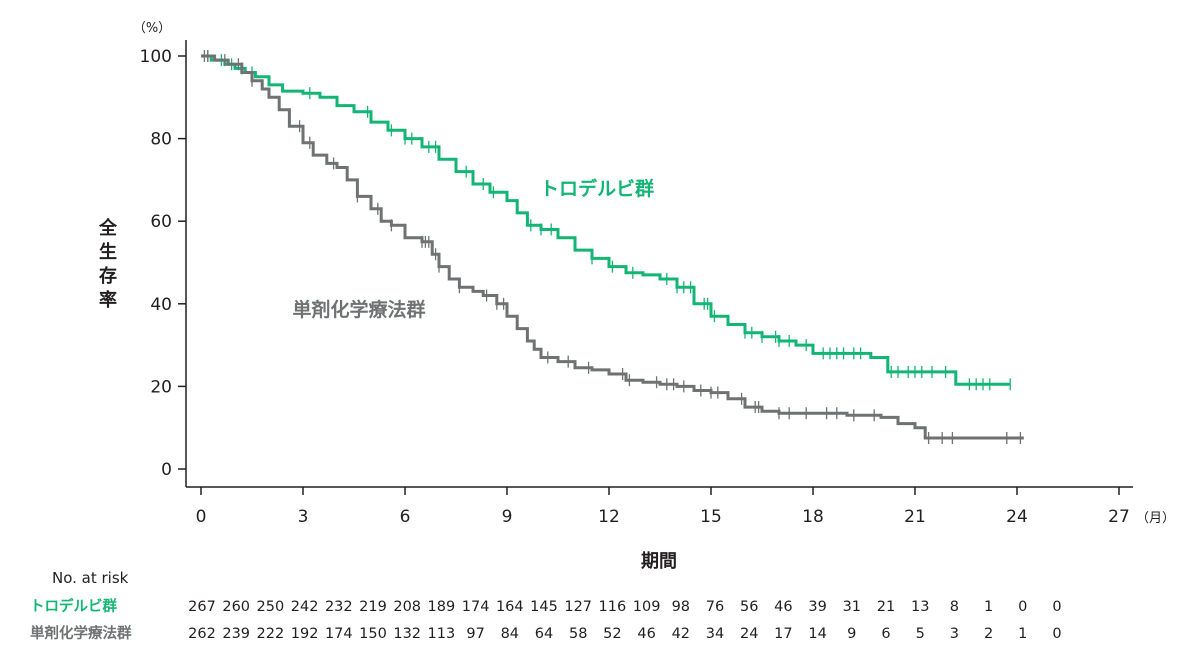 The height and width of the screenshot is (649, 1200). Describe the element at coordinates (886, 607) in the screenshot. I see `at-risk-value: 21` at that location.